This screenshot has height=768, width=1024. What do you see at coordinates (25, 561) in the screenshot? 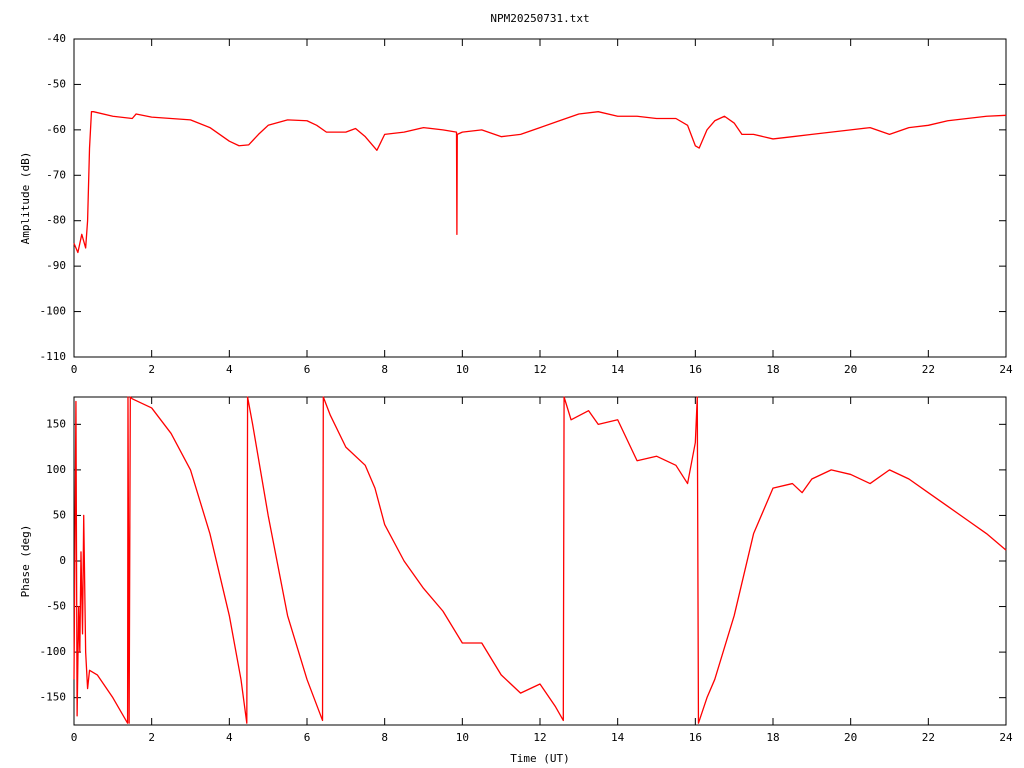
I see `y-axis-label: Phase (deg)` at bounding box center [25, 561].